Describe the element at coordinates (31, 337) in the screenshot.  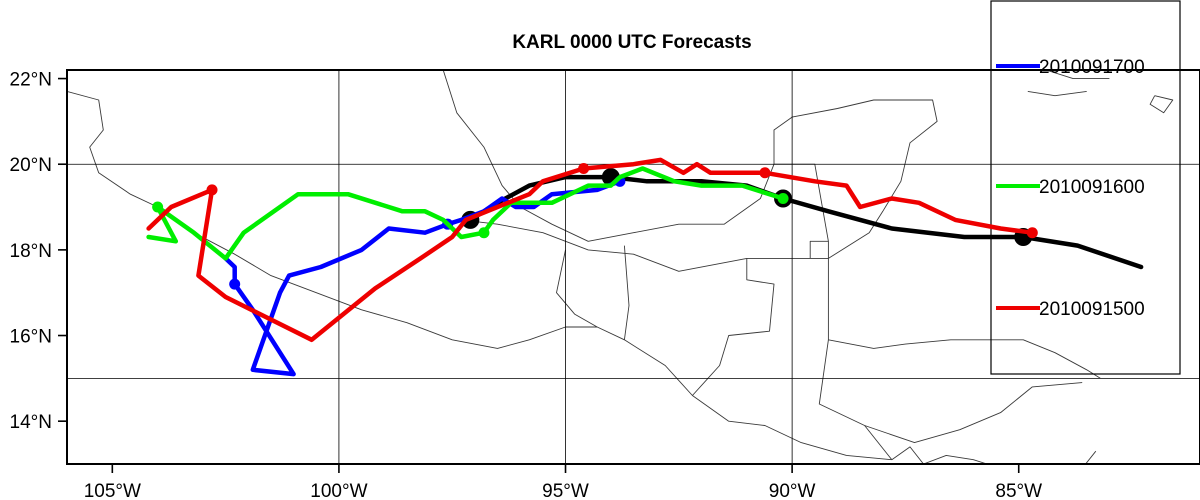
I see `y-tick-label: 16°N` at that location.